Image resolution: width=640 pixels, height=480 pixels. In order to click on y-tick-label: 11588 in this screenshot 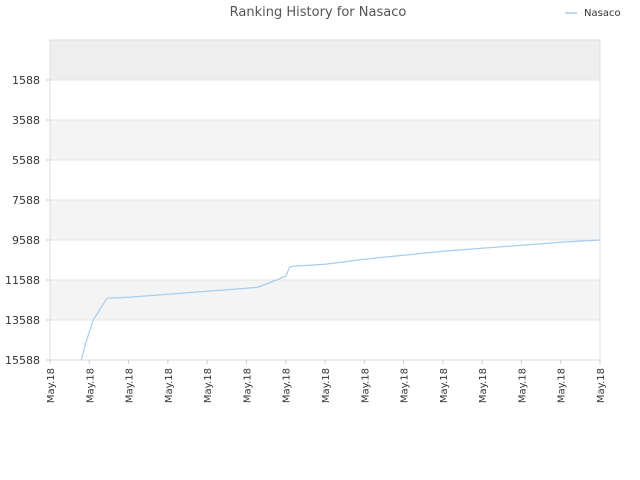, I will do `click(22, 280)`.